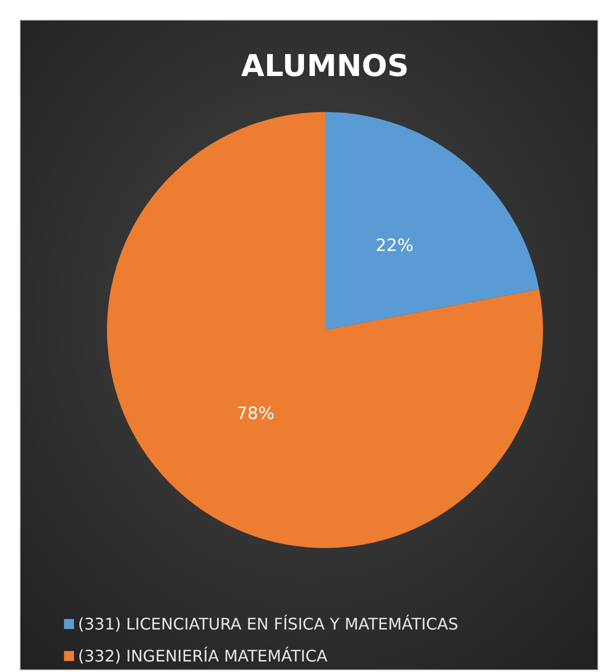 The image size is (616, 672). I want to click on legend-label: (332) INGENIERÍA MATEMÁTICA, so click(203, 656).